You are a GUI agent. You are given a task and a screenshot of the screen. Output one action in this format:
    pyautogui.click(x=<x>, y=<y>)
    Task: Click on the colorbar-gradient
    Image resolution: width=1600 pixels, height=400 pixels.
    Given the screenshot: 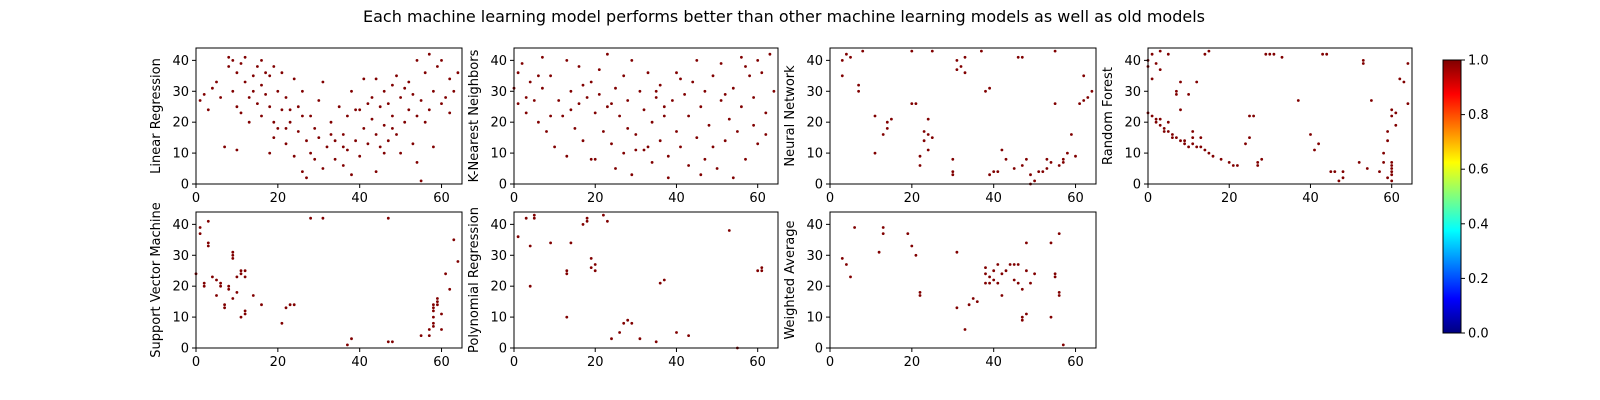 What is the action you would take?
    pyautogui.click(x=1452, y=196)
    